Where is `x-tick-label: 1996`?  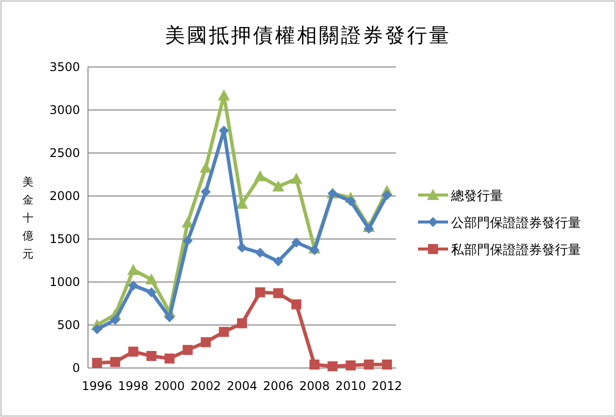 x-tick-label: 1996 is located at coordinates (97, 386).